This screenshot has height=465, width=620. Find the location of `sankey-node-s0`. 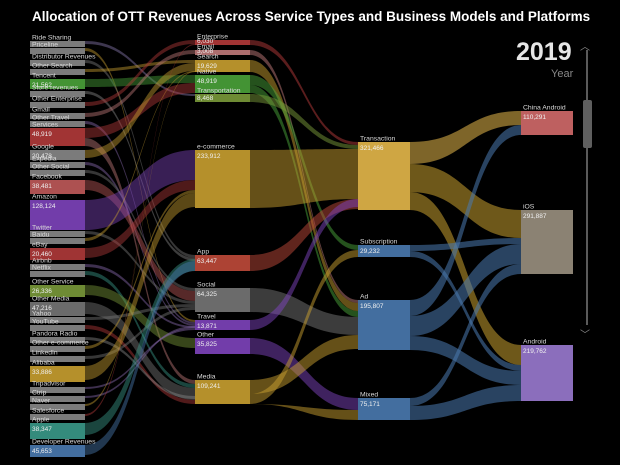

sankey-node-s0 is located at coordinates (57, 44).